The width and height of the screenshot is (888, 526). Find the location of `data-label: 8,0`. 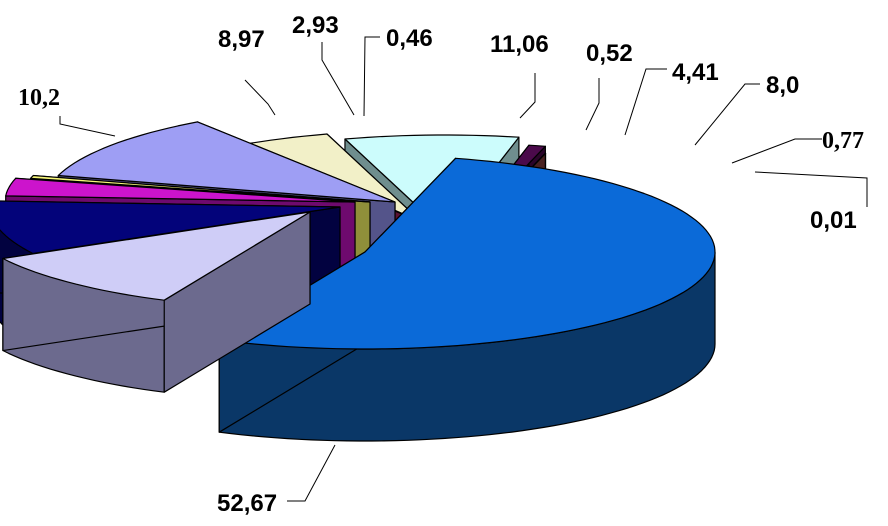

data-label: 8,0 is located at coordinates (782, 85).